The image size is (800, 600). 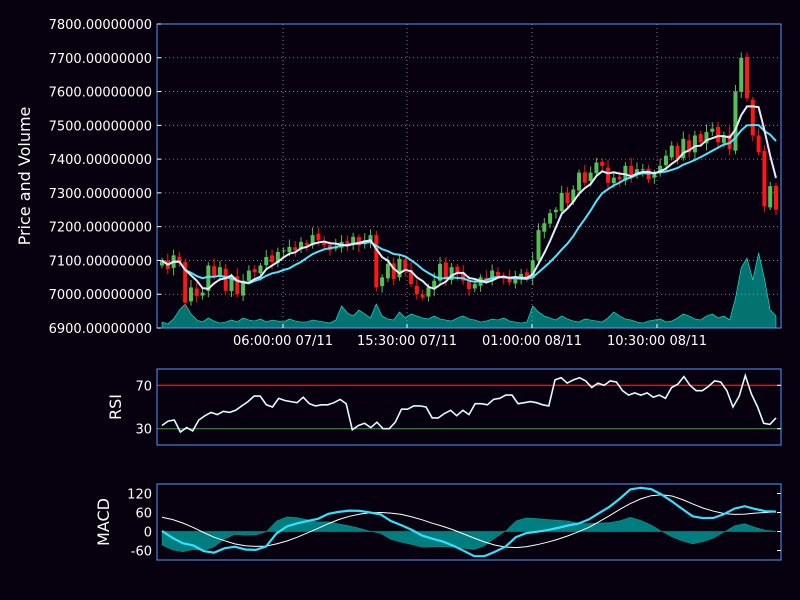 I want to click on price-y-tick-label: 7800.00000000, so click(x=100, y=25).